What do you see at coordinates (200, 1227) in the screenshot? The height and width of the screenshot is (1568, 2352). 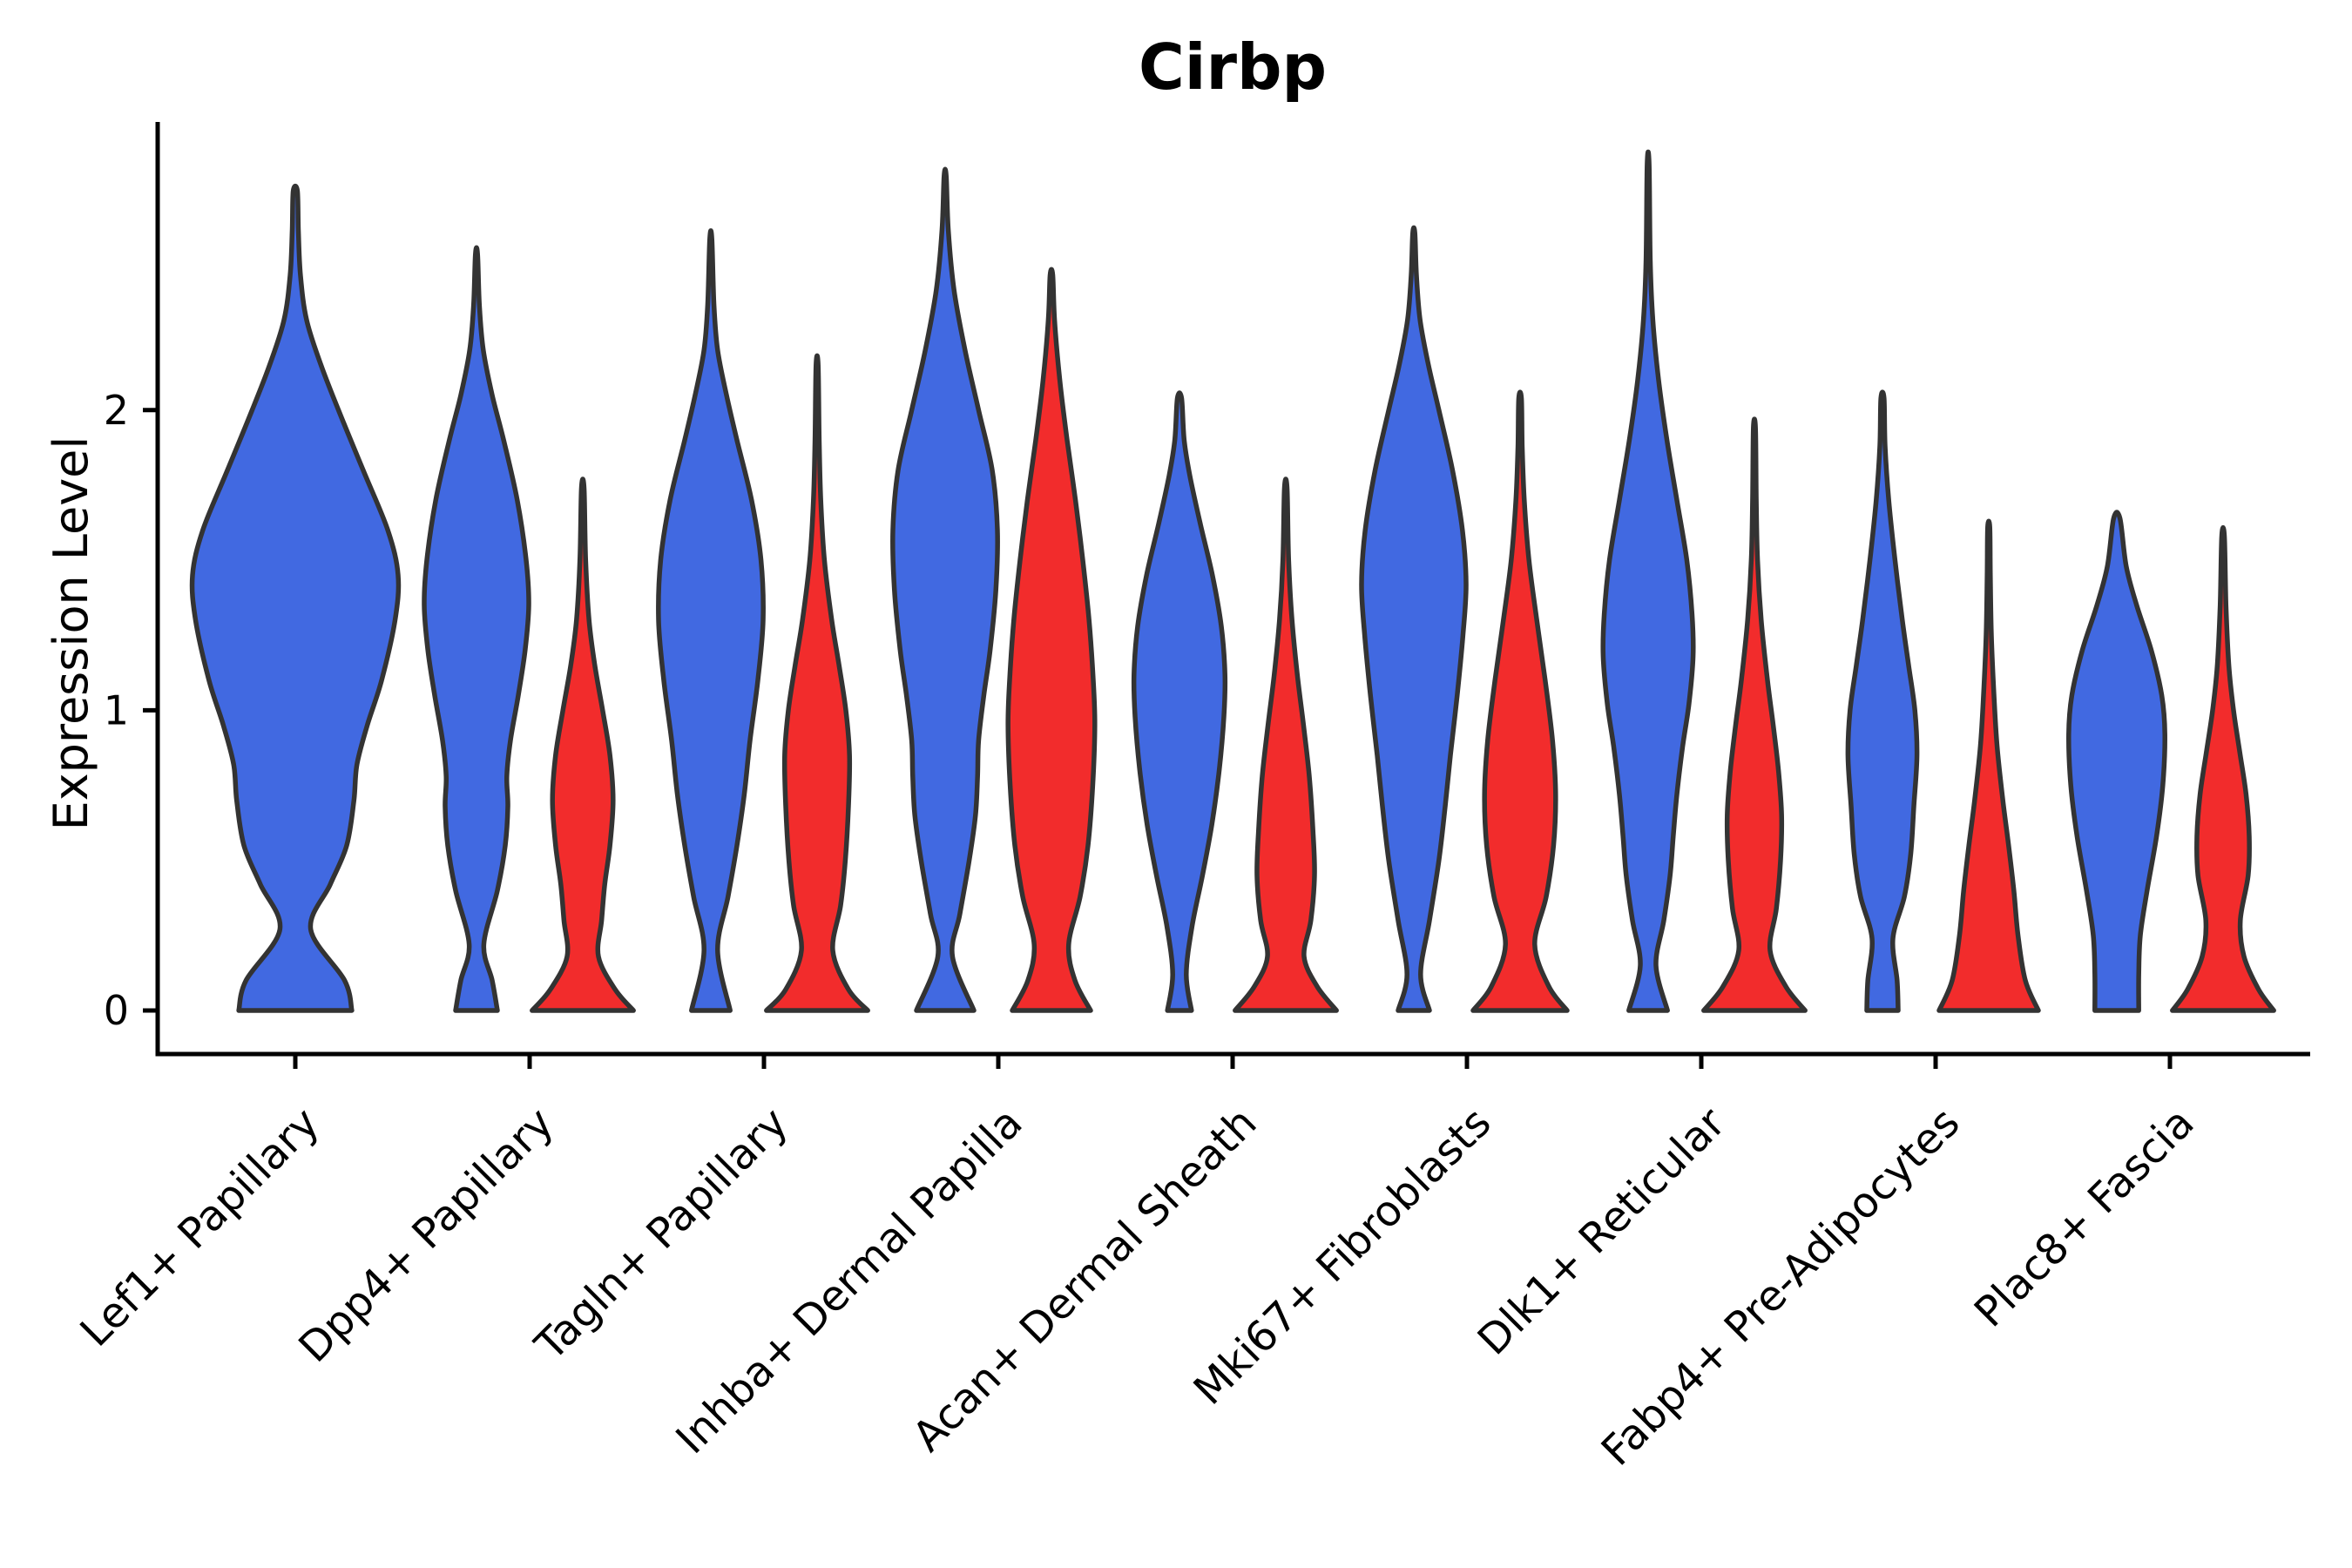 I see `x-tick-label-lef1-papillary: Lef1+ Papillary` at bounding box center [200, 1227].